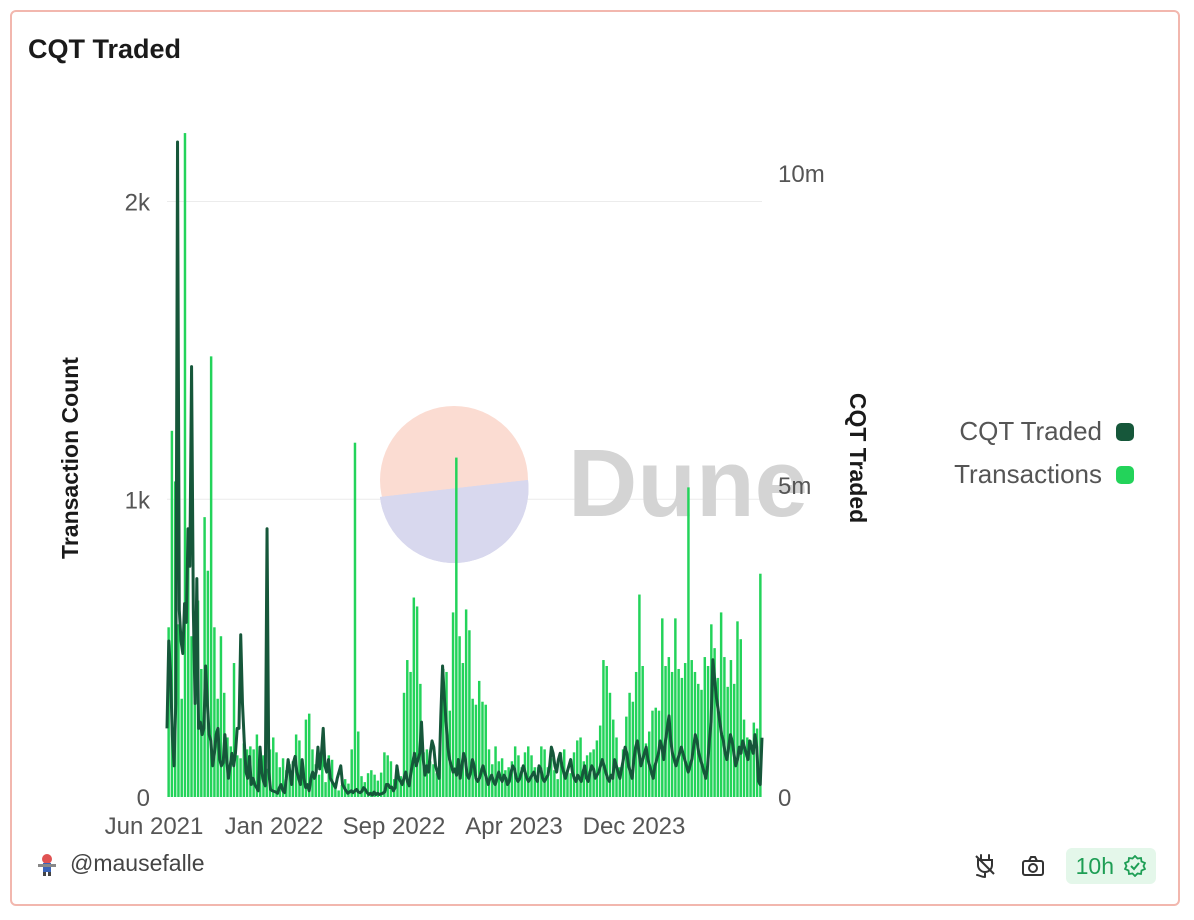 The image size is (1194, 920). I want to click on left-tick-label: 0, so click(143, 798).